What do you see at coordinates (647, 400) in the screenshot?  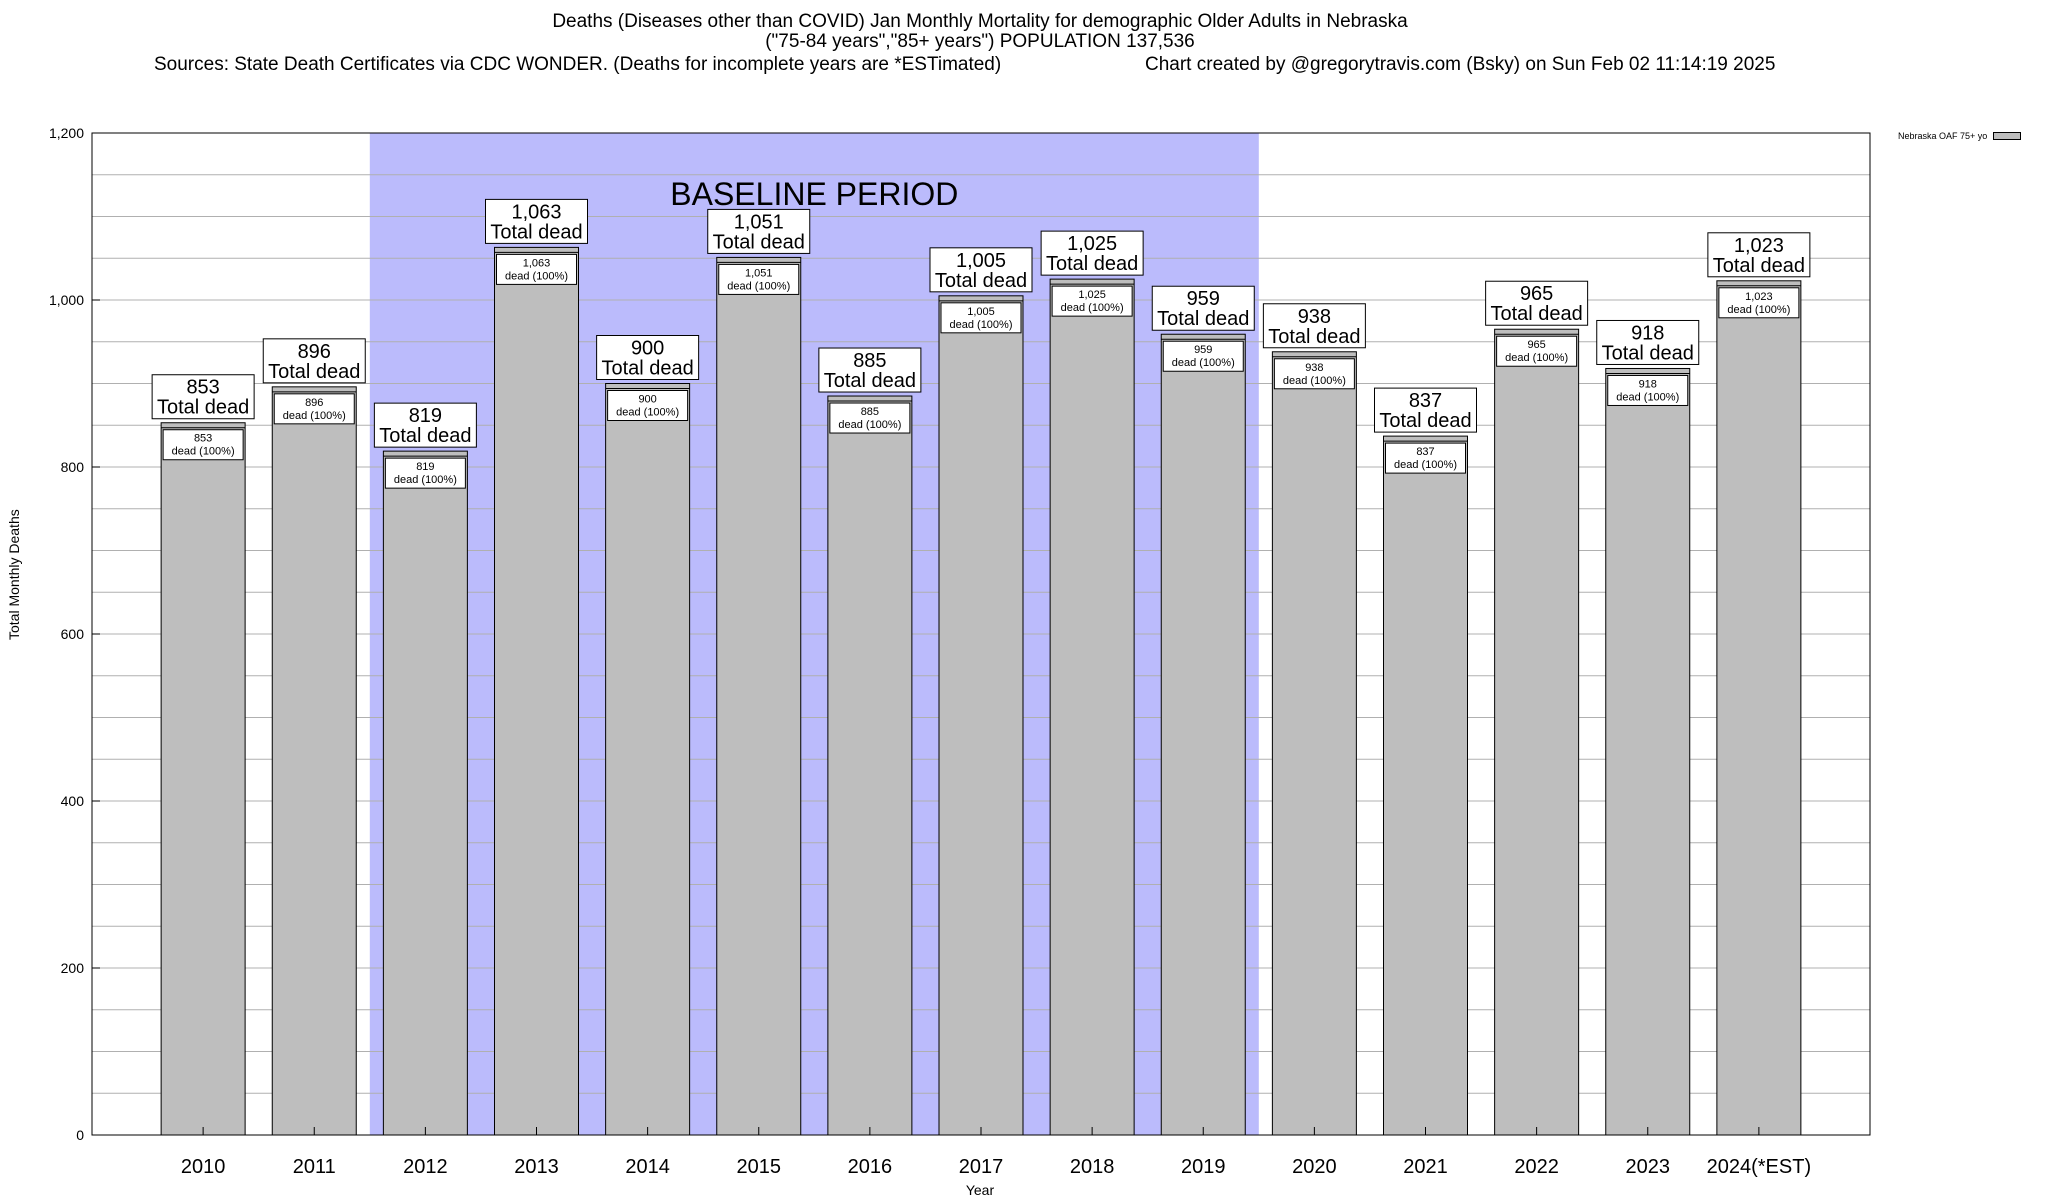 I see `small-value-label: 900` at bounding box center [647, 400].